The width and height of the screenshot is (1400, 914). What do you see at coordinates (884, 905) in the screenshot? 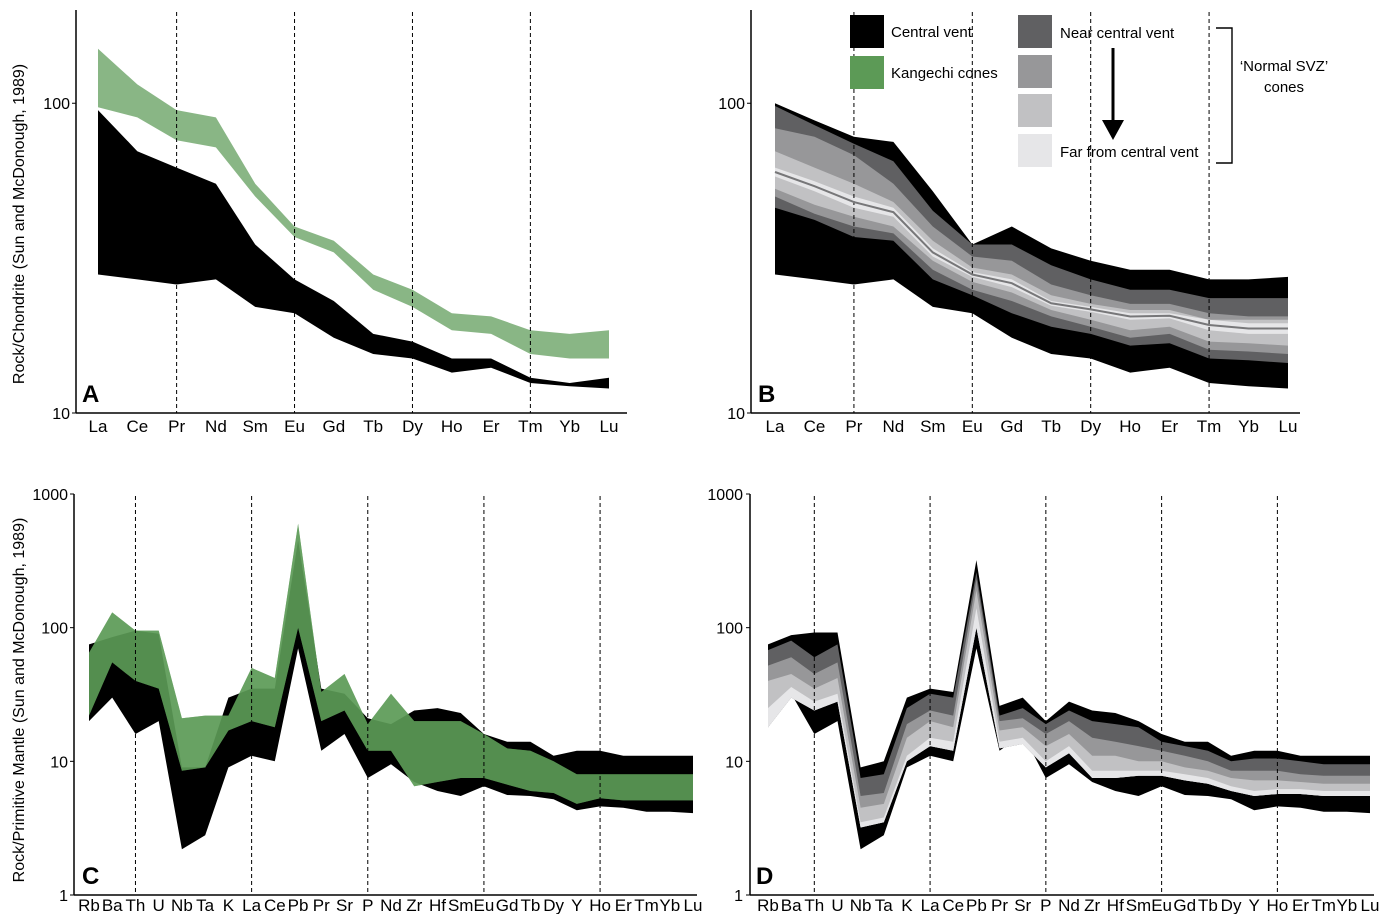
I see `panel-d-xtick-label-5: Ta` at bounding box center [884, 905].